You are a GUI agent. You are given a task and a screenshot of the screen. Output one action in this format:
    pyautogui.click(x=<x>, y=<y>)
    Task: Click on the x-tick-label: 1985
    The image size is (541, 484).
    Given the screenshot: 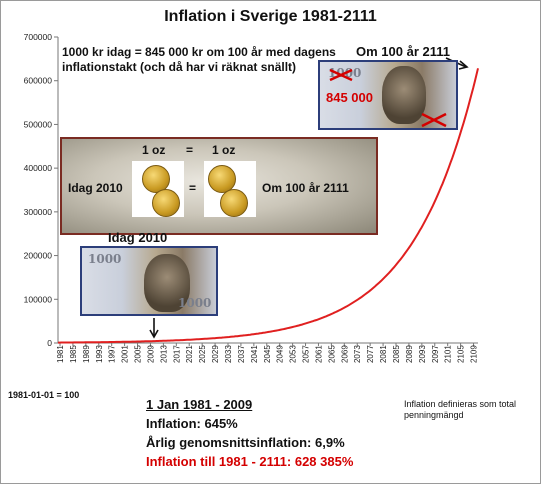 What is the action you would take?
    pyautogui.click(x=73, y=354)
    